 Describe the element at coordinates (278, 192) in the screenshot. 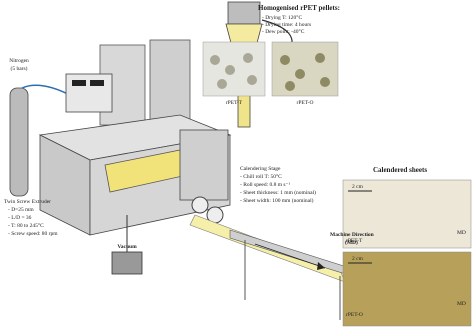

I see `text: - Sheet thickness: 1 mm (nominal)` at that location.